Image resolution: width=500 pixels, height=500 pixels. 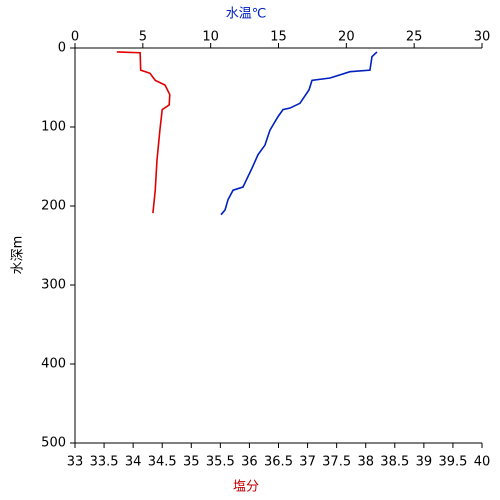 I want to click on y-tick-label: 500, so click(x=53, y=443).